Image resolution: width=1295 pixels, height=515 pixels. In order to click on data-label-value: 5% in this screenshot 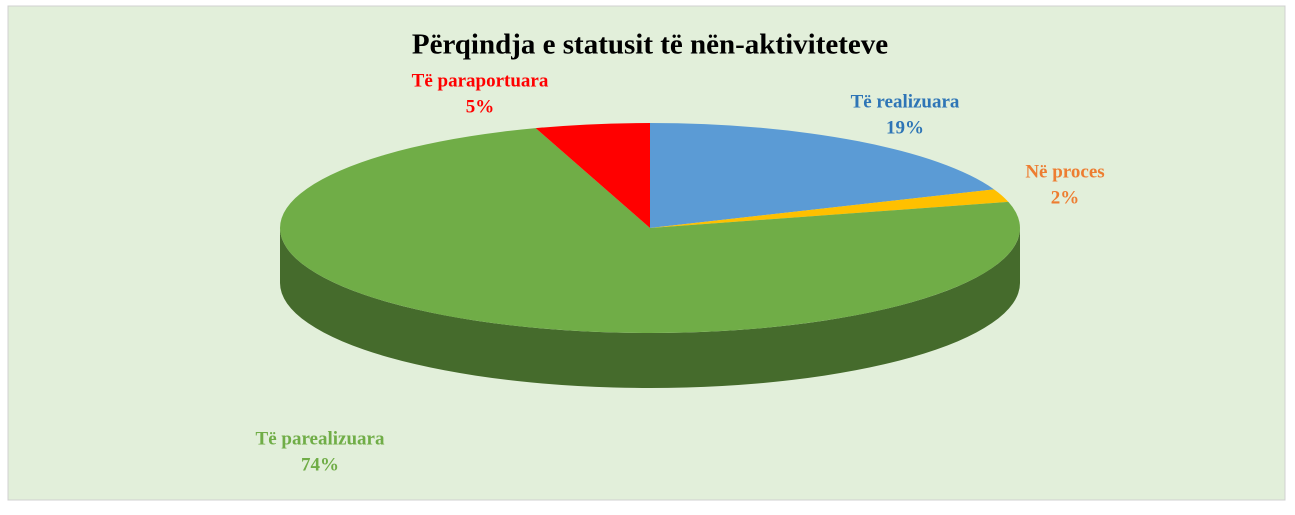, I will do `click(480, 106)`.